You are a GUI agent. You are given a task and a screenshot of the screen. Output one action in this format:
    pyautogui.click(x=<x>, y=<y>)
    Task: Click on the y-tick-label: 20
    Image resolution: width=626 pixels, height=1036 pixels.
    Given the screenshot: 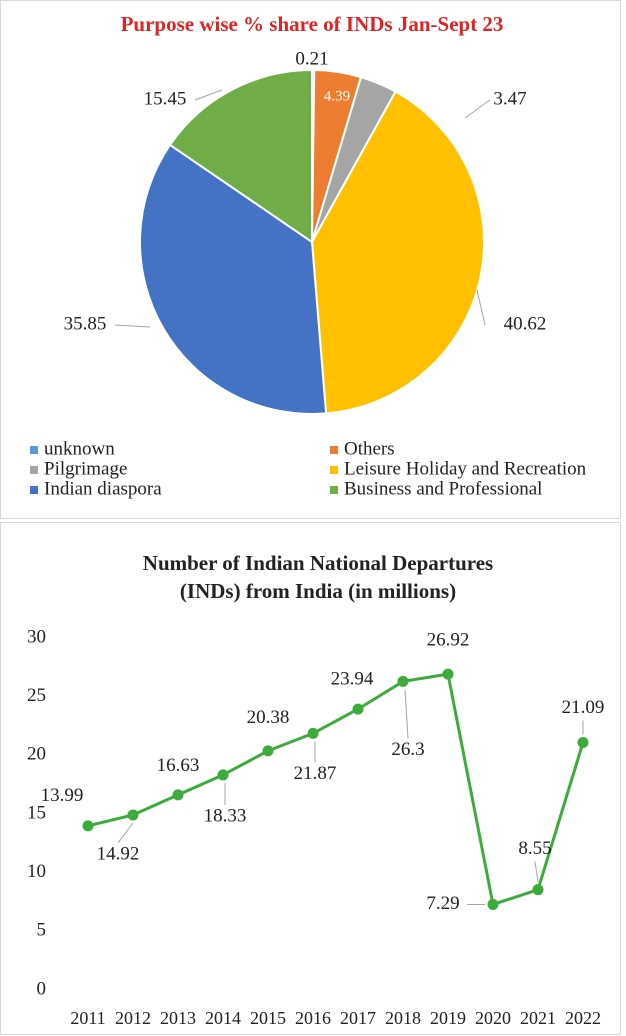 What is the action you would take?
    pyautogui.click(x=36, y=754)
    